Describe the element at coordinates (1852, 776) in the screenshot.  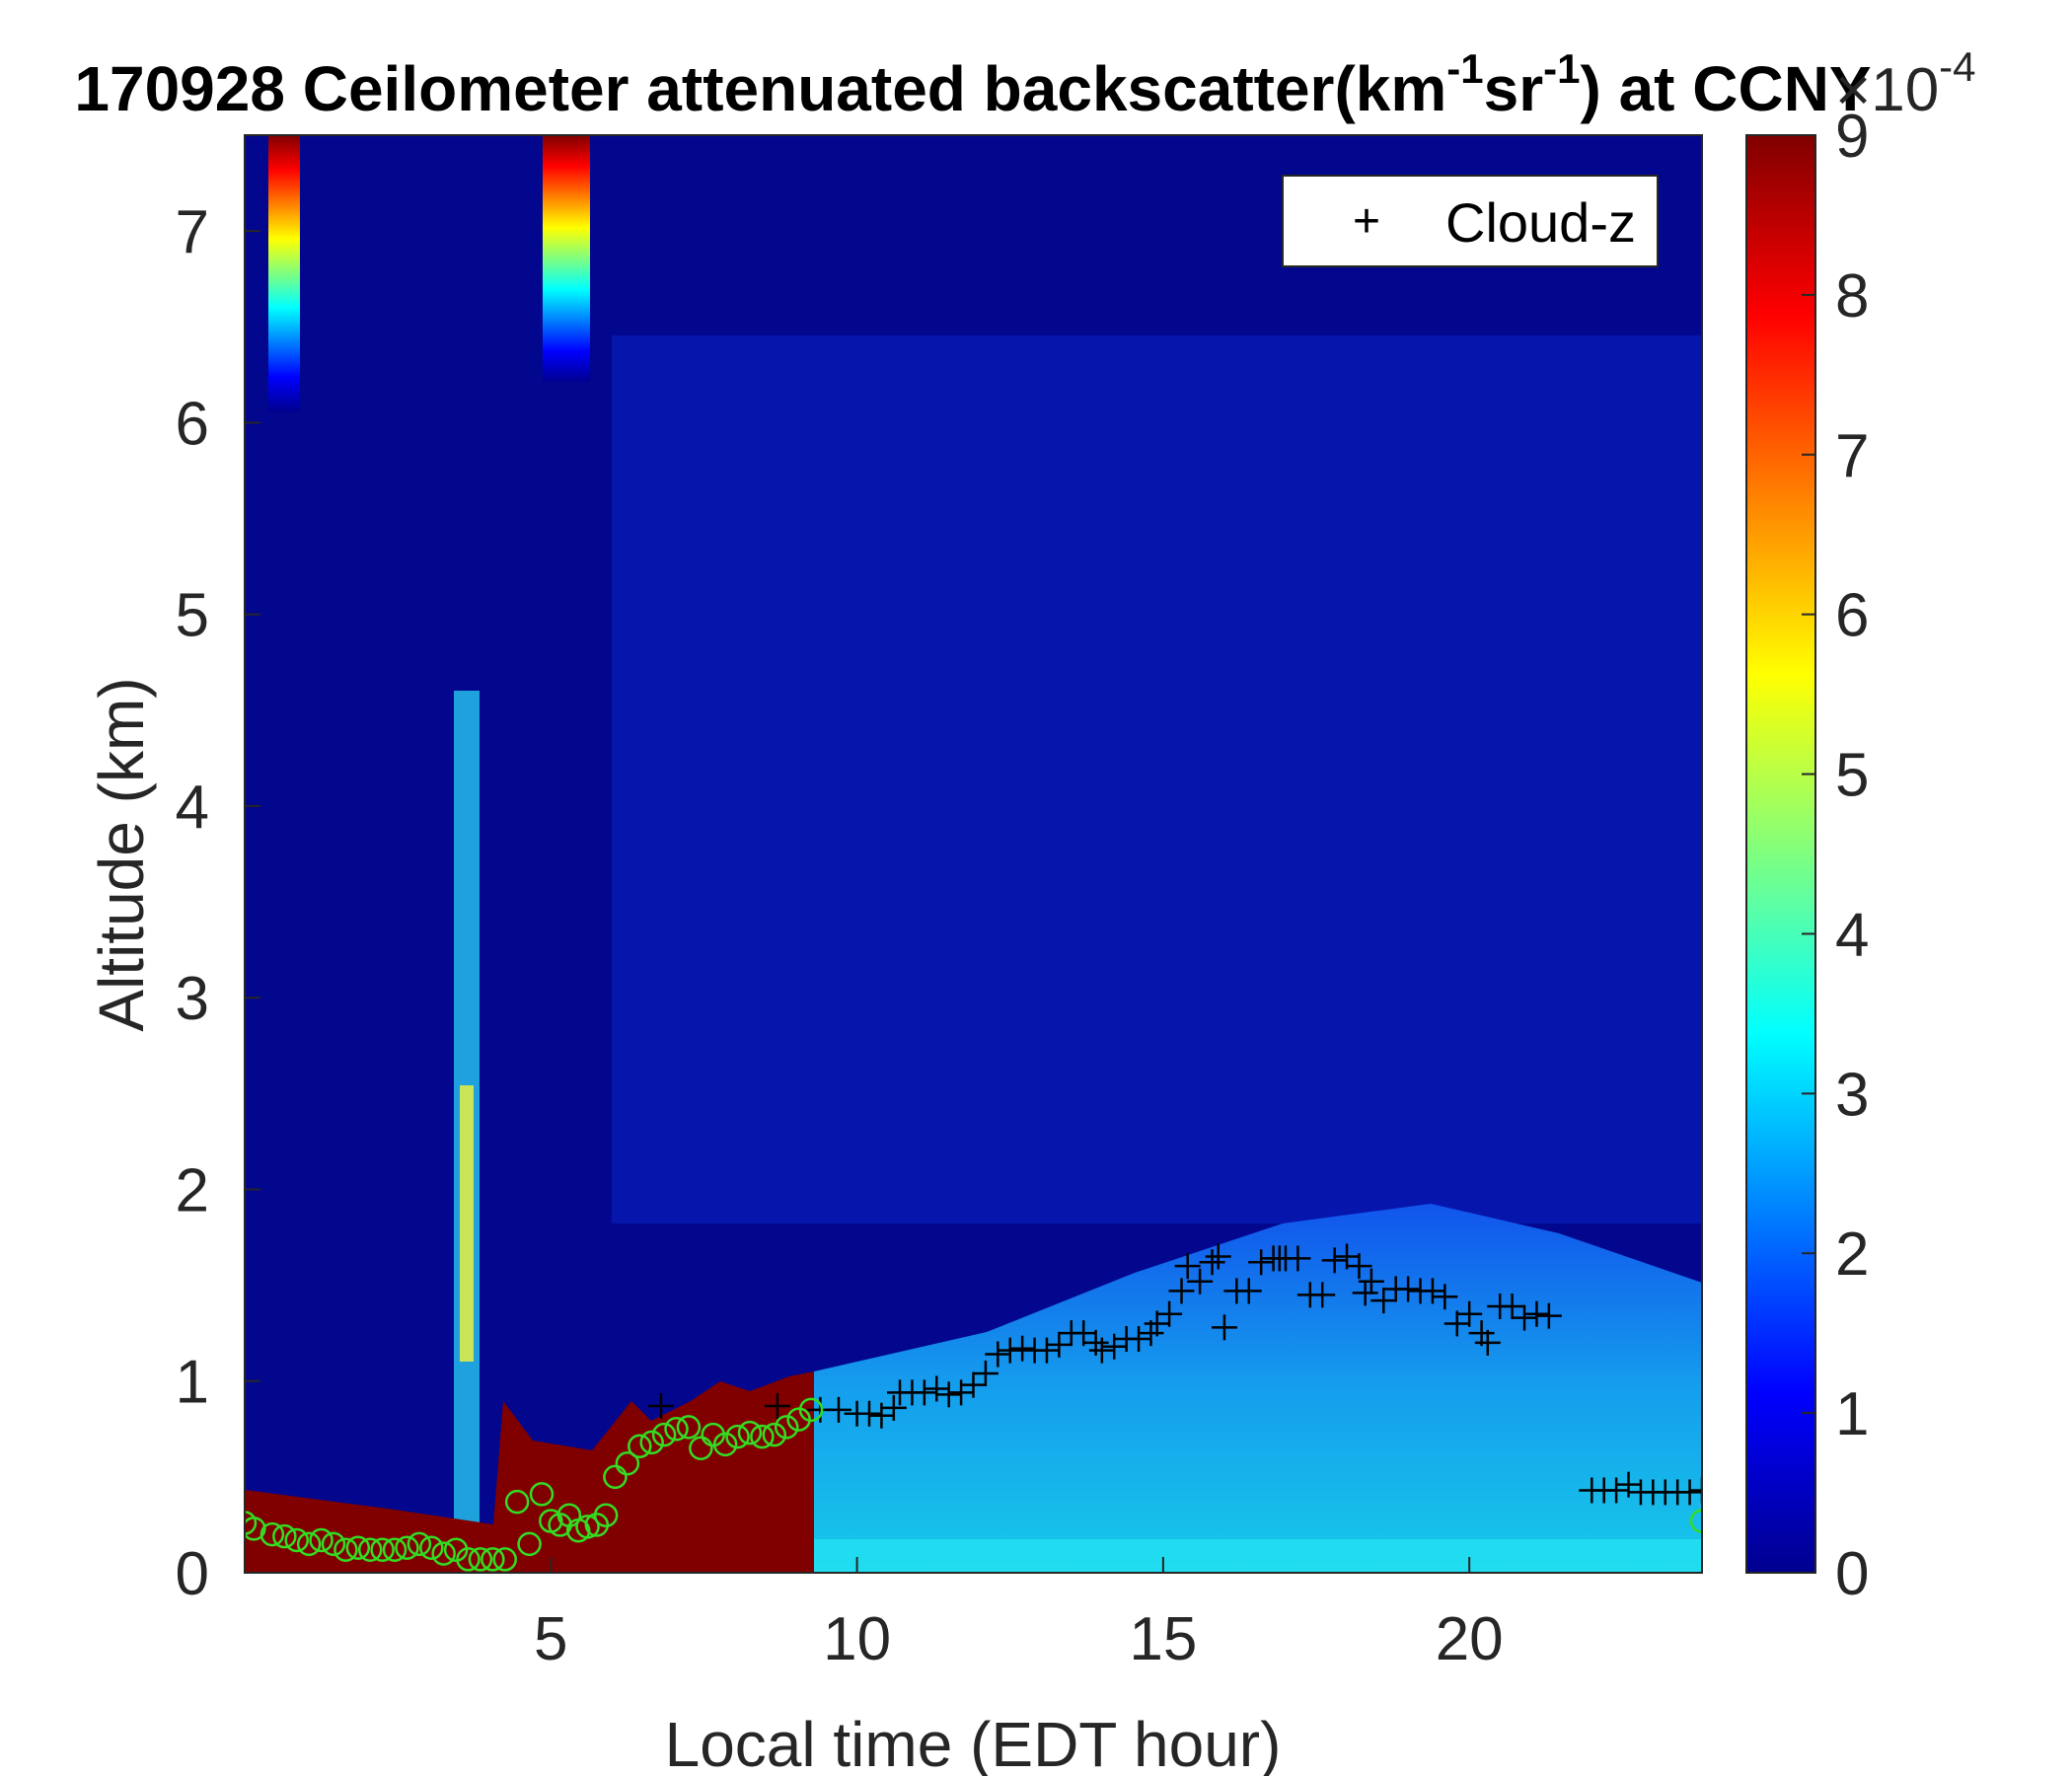
I see `colorbar-tick-label: 5` at that location.